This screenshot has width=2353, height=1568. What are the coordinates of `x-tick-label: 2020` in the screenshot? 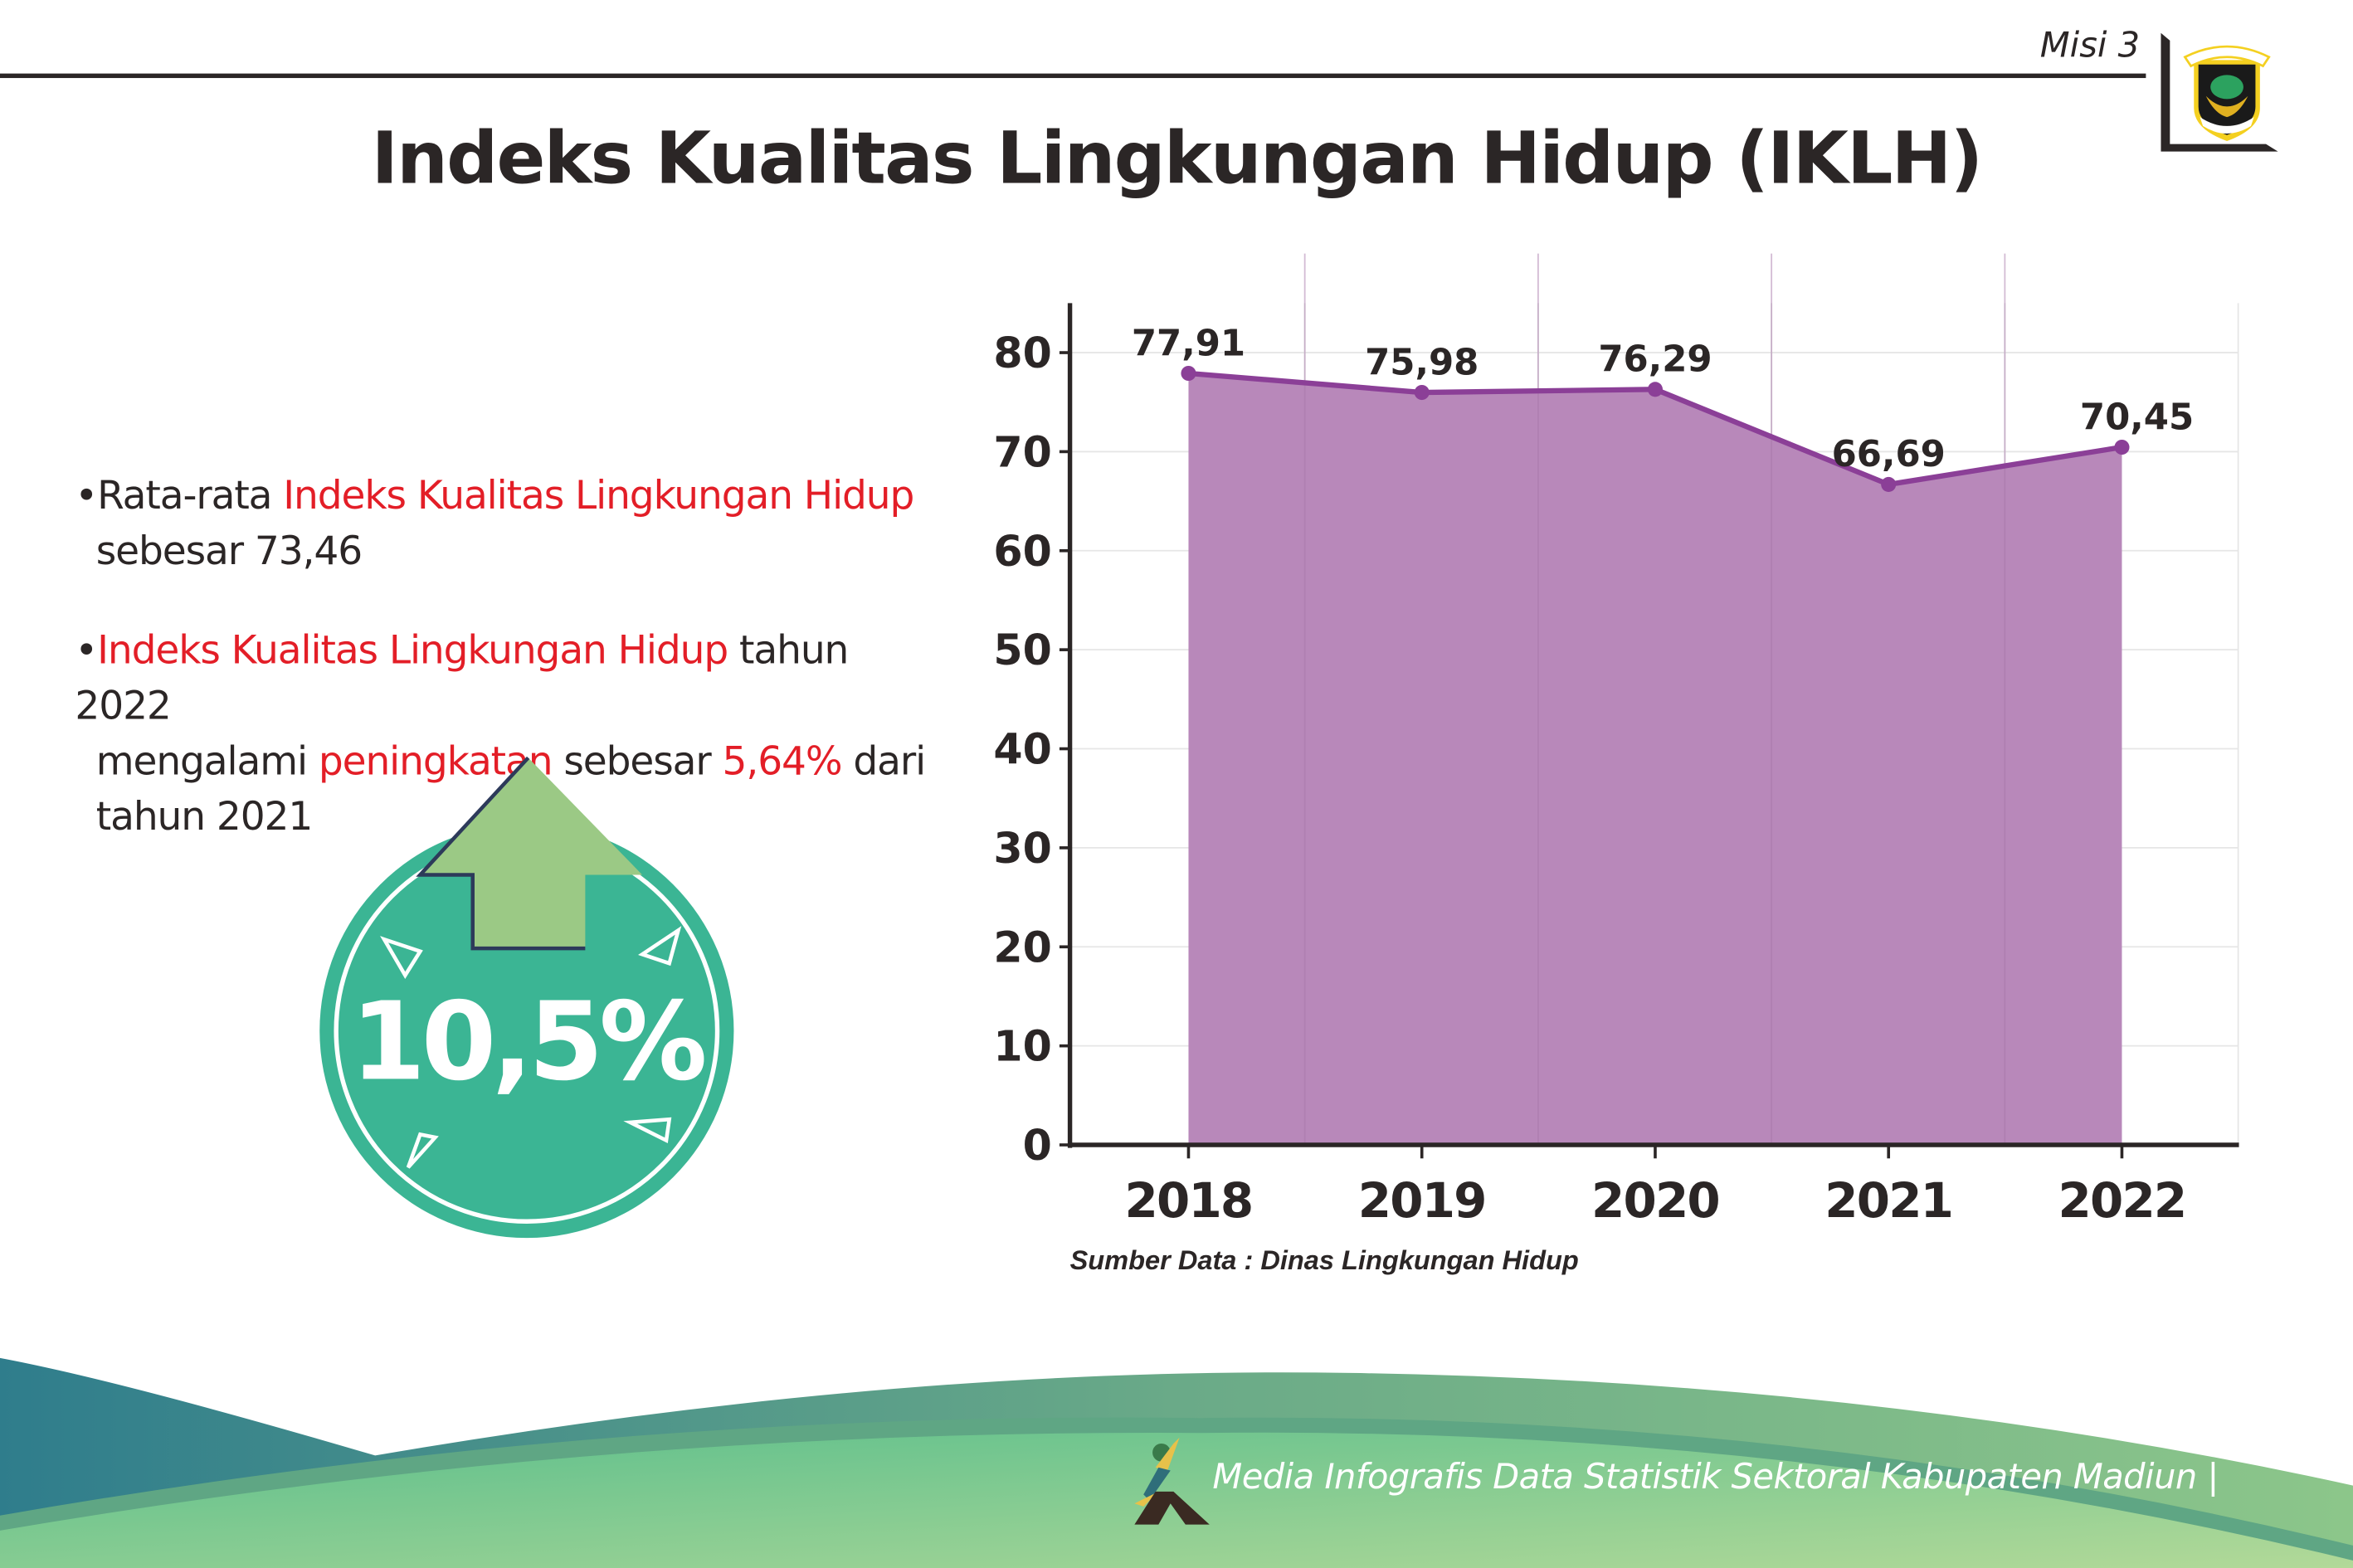 It's located at (1655, 1200).